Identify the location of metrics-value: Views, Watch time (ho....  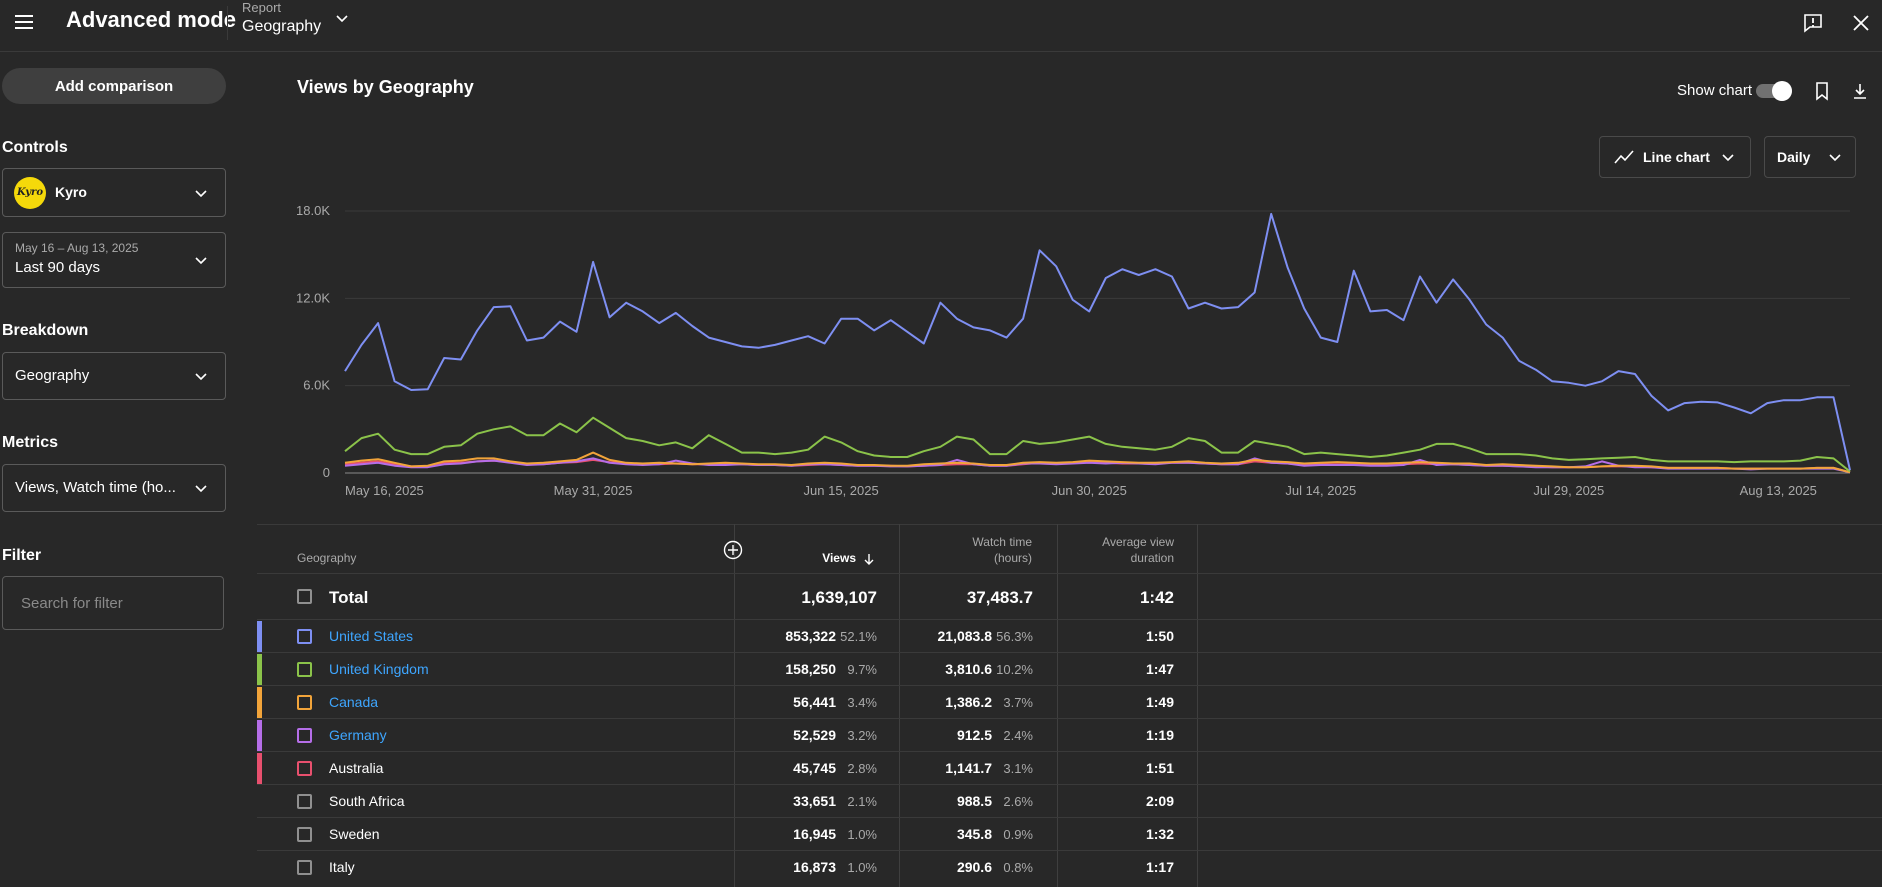
(95, 487).